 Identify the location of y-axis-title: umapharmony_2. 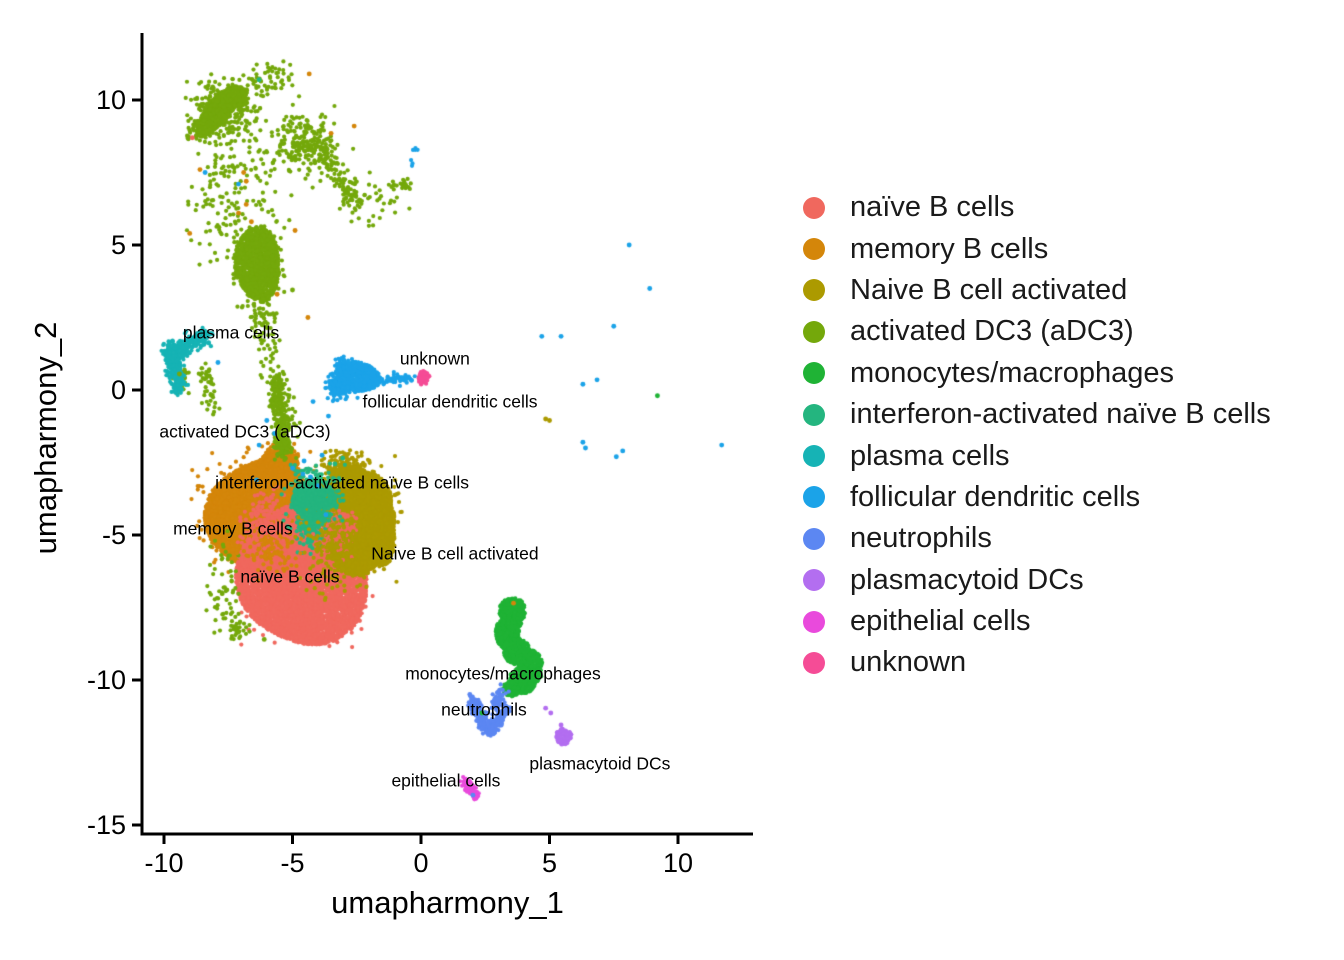
(45, 438).